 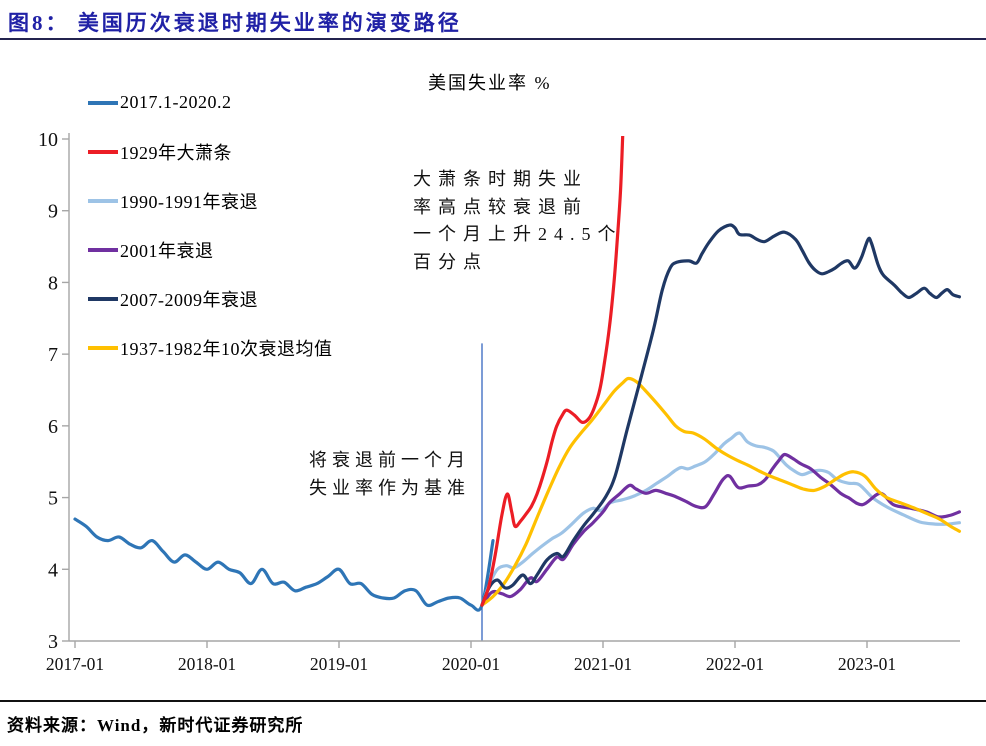 What do you see at coordinates (235, 23) in the screenshot?
I see `figure-title: 图8： 美国历次衰退时期失业率的演变路径` at bounding box center [235, 23].